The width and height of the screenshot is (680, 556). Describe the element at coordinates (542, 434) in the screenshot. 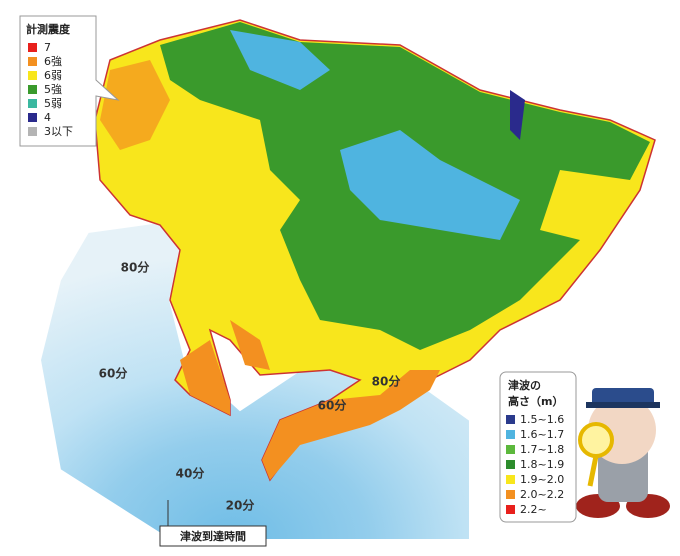

I see `legend-label: 1.6~1.7` at that location.